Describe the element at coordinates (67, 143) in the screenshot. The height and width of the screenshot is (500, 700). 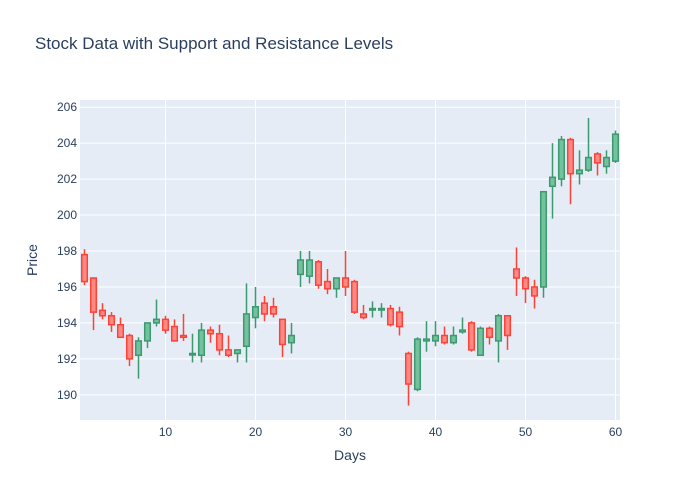
I see `y-tick-label: 204` at that location.